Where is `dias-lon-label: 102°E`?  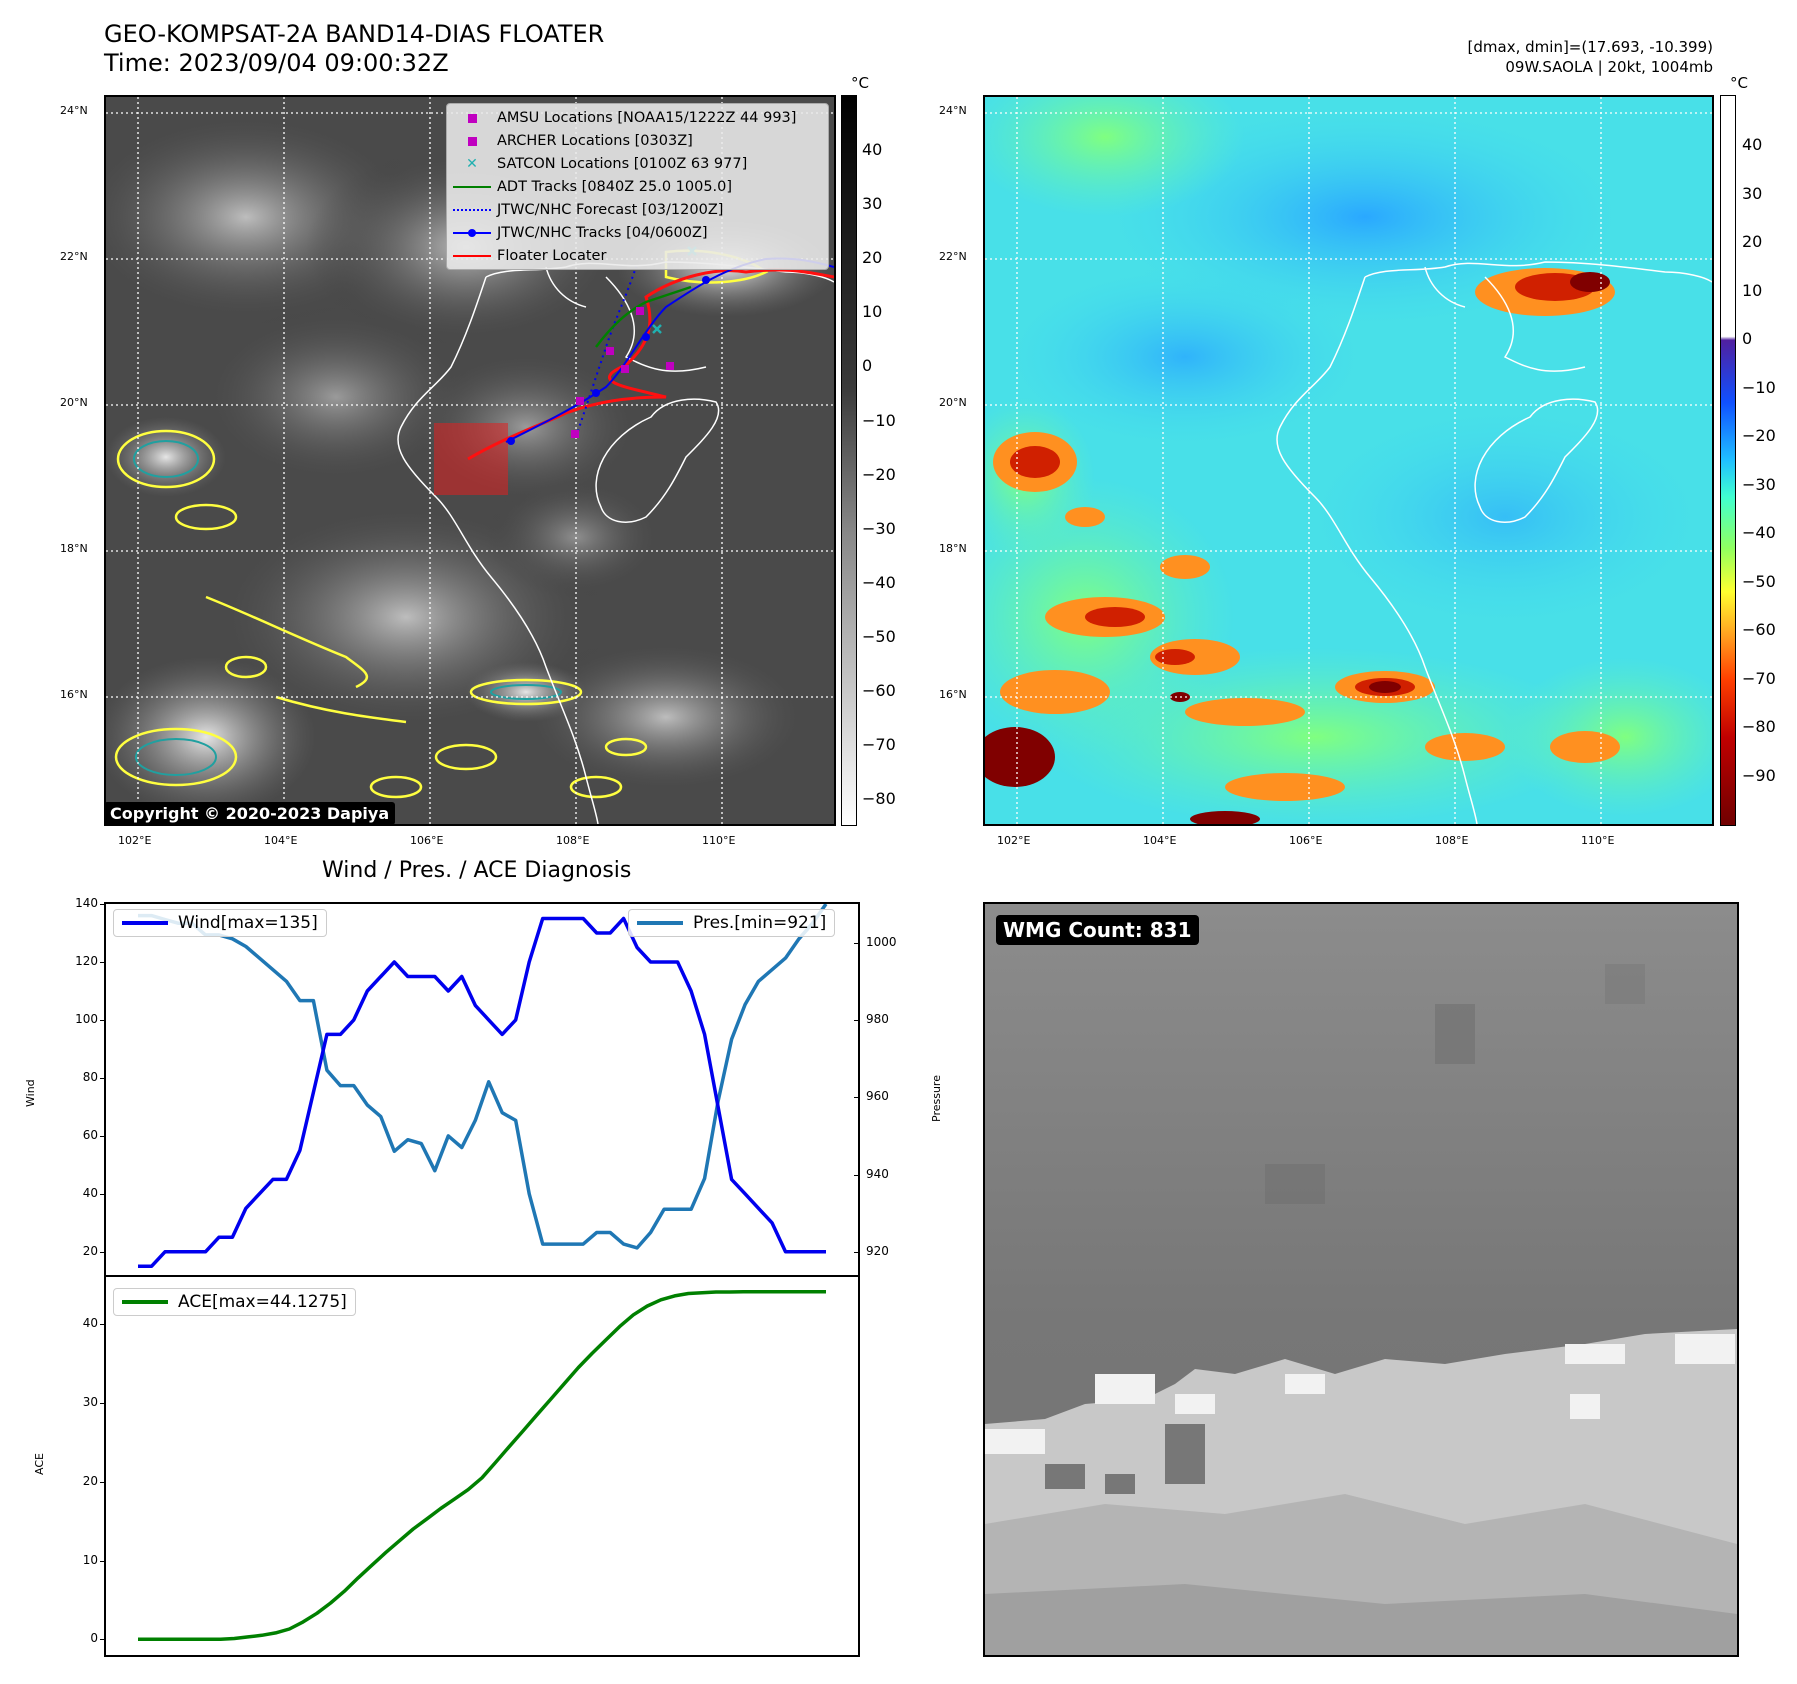 dias-lon-label: 102°E is located at coordinates (1014, 840).